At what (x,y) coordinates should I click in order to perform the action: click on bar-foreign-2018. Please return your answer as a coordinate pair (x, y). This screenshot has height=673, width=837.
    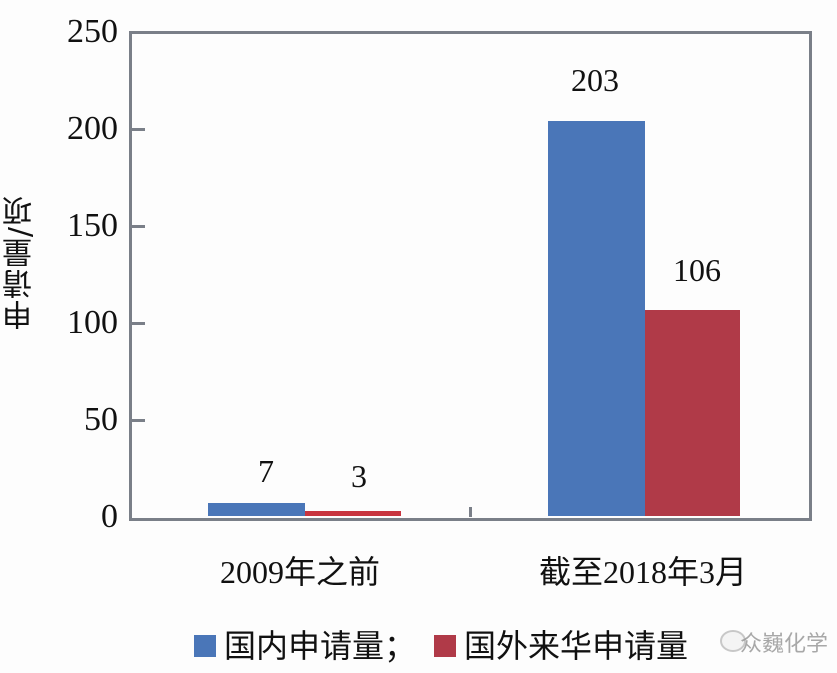
    Looking at the image, I should click on (692, 413).